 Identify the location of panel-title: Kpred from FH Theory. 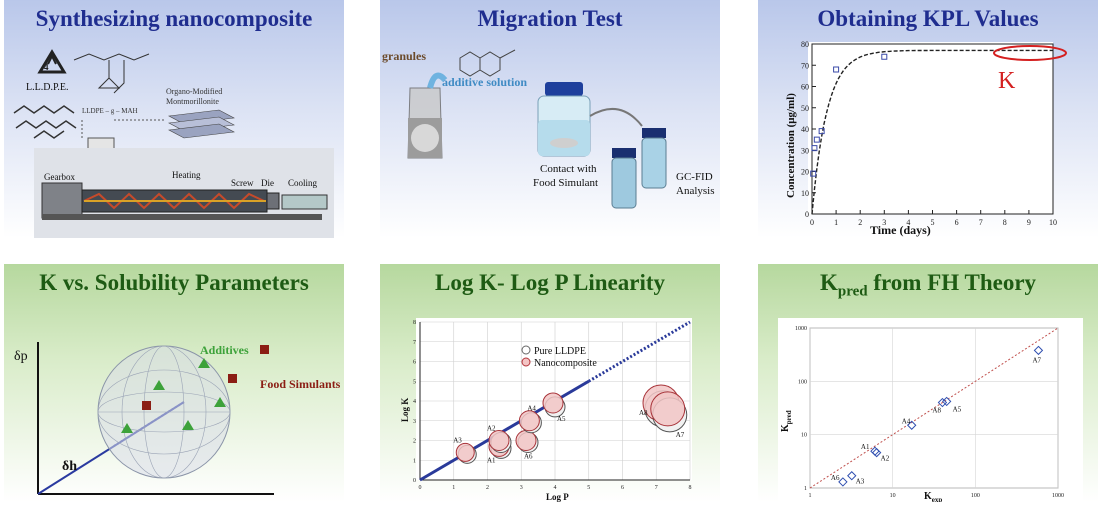
(928, 285).